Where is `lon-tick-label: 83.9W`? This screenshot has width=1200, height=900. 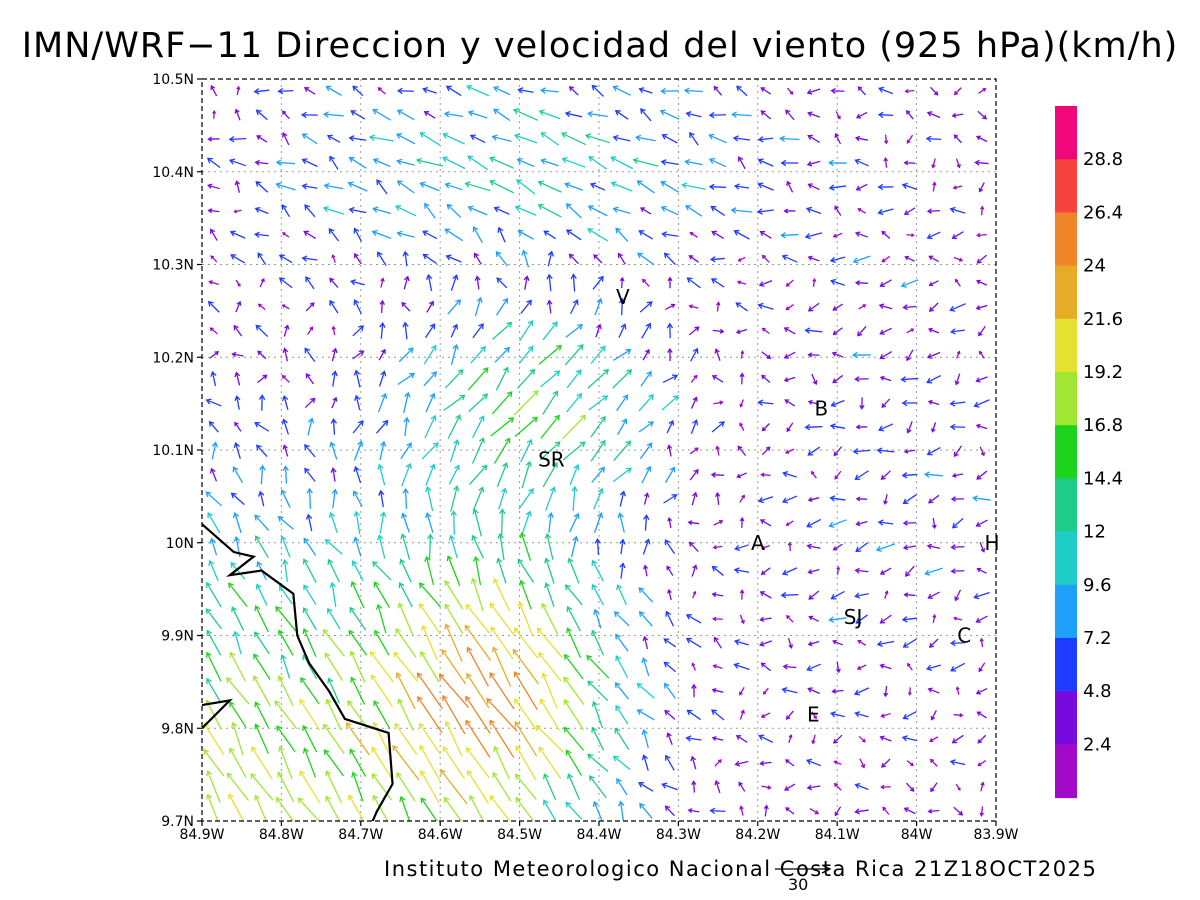 lon-tick-label: 83.9W is located at coordinates (995, 835).